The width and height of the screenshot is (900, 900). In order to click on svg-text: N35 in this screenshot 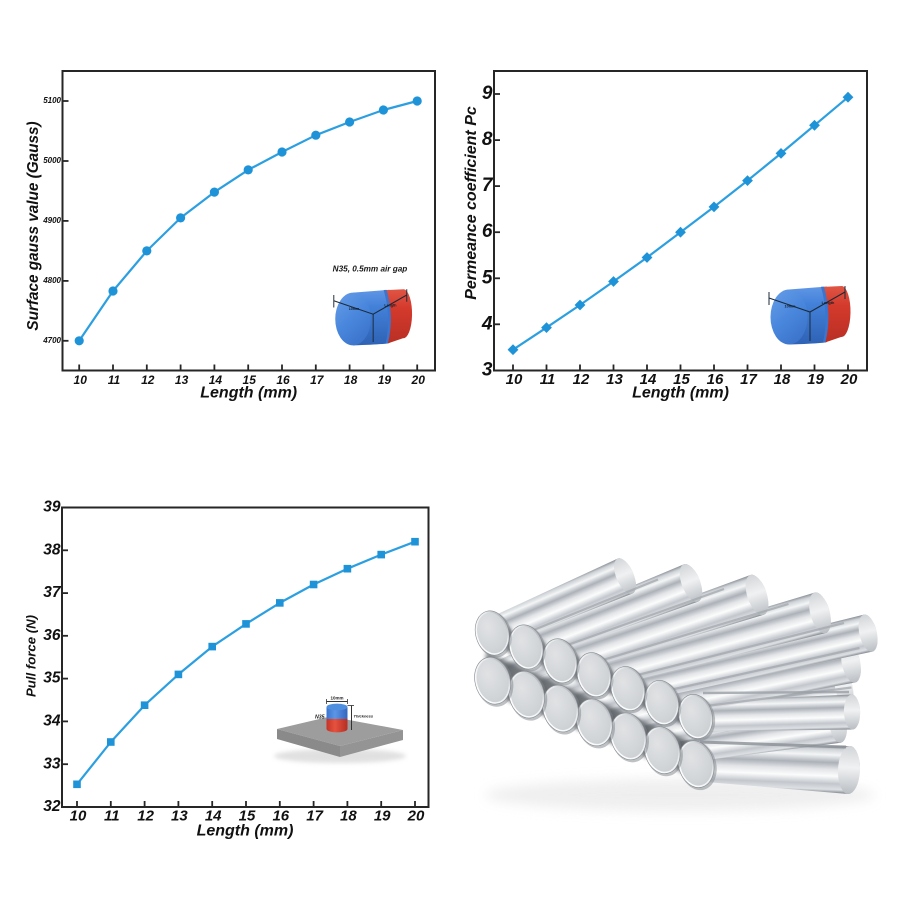, I will do `click(320, 718)`.